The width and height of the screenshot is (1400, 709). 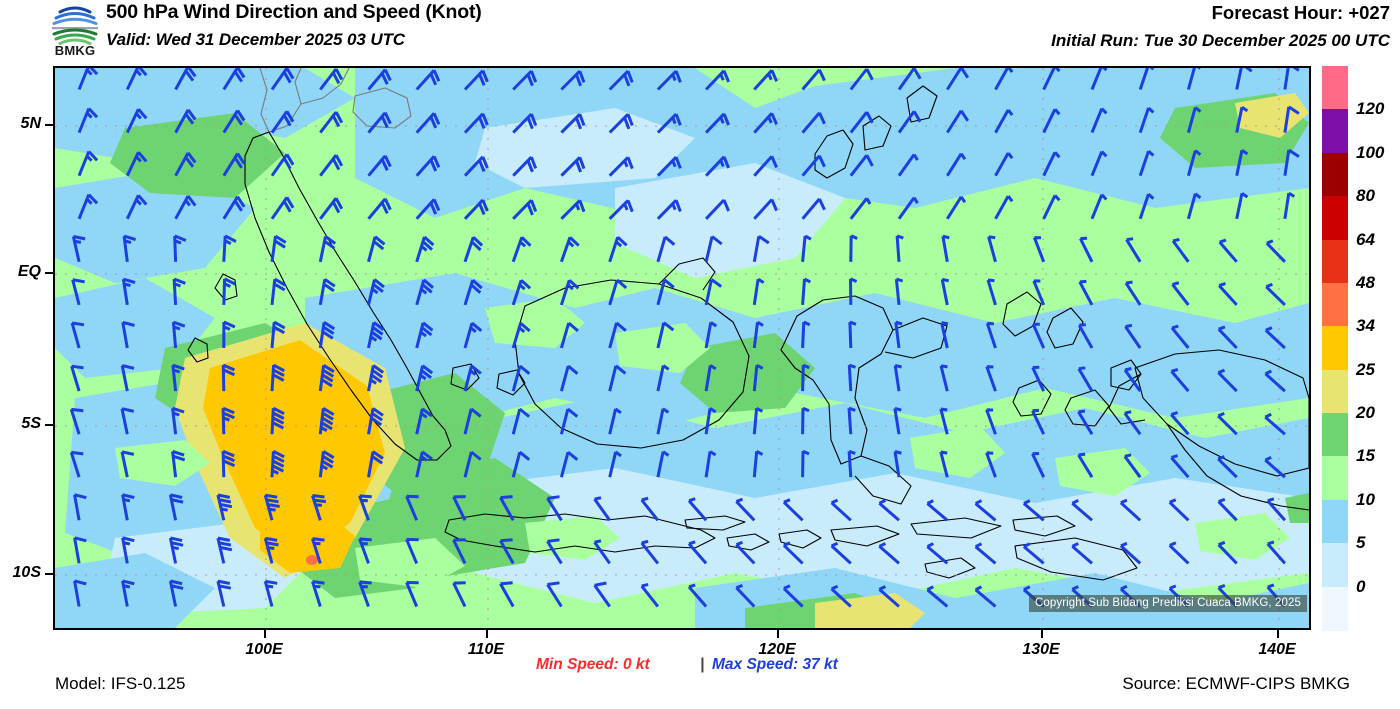 What do you see at coordinates (487, 634) in the screenshot?
I see `x-tick` at bounding box center [487, 634].